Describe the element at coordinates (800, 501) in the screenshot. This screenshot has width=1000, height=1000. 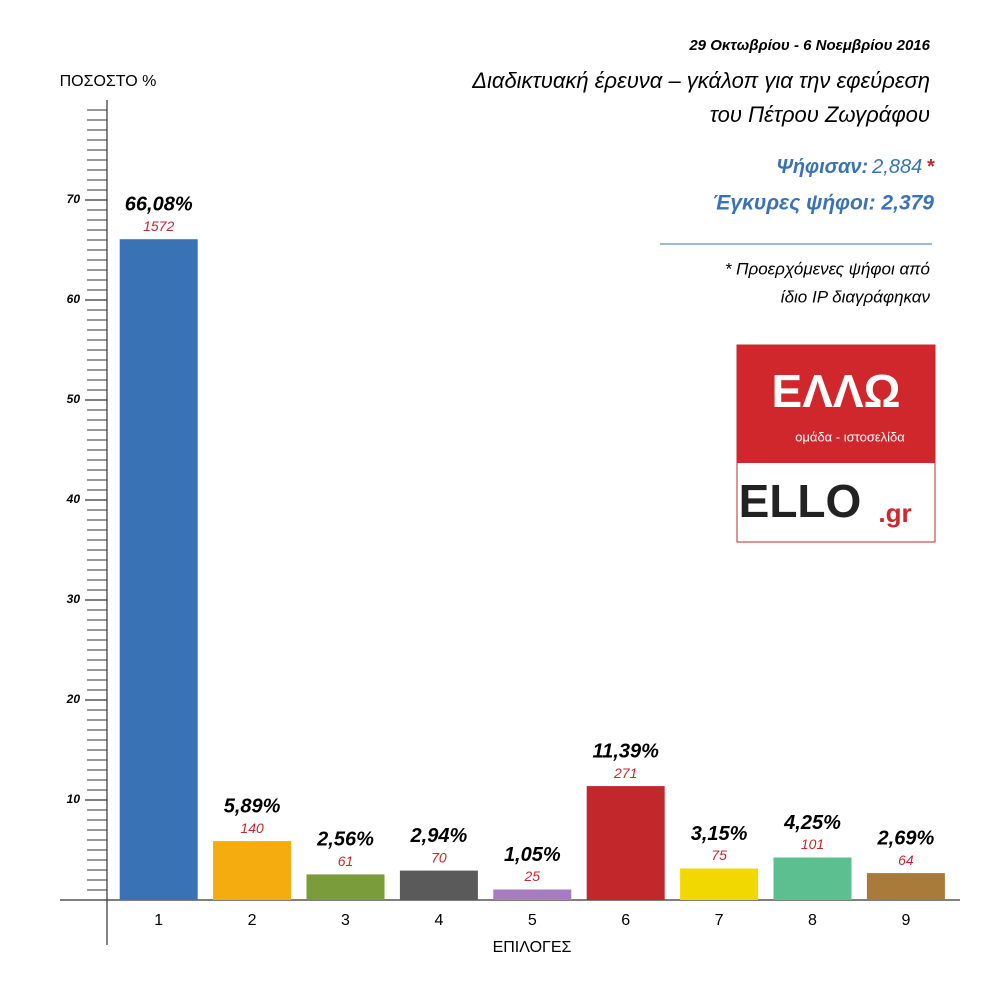
I see `logo-latin: ELLO` at that location.